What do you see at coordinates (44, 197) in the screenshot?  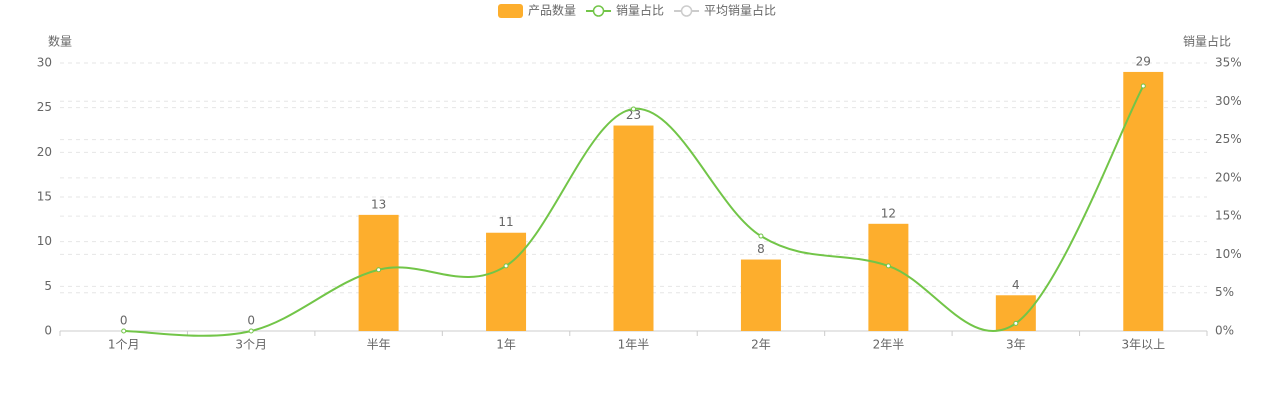 I see `y-tick-label: 15` at bounding box center [44, 197].